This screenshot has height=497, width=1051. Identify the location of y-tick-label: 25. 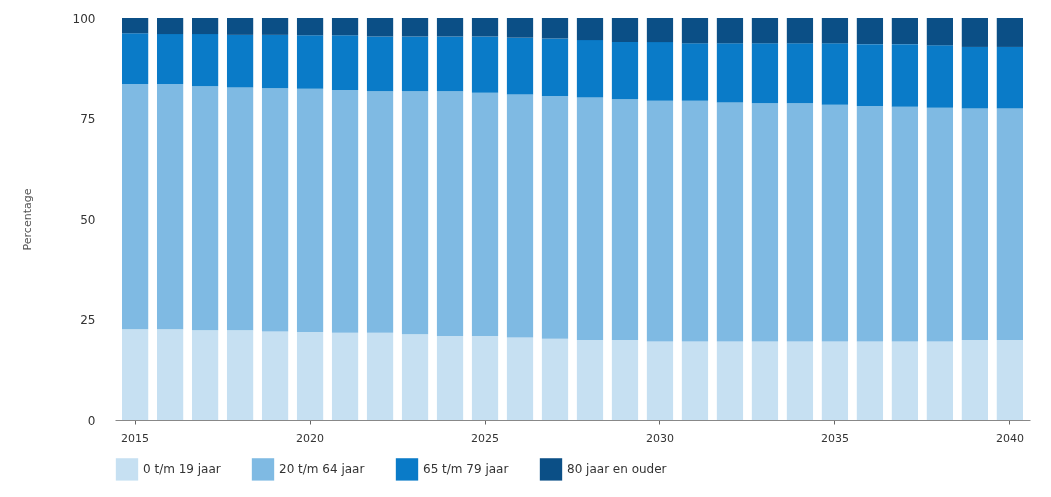
(88, 320).